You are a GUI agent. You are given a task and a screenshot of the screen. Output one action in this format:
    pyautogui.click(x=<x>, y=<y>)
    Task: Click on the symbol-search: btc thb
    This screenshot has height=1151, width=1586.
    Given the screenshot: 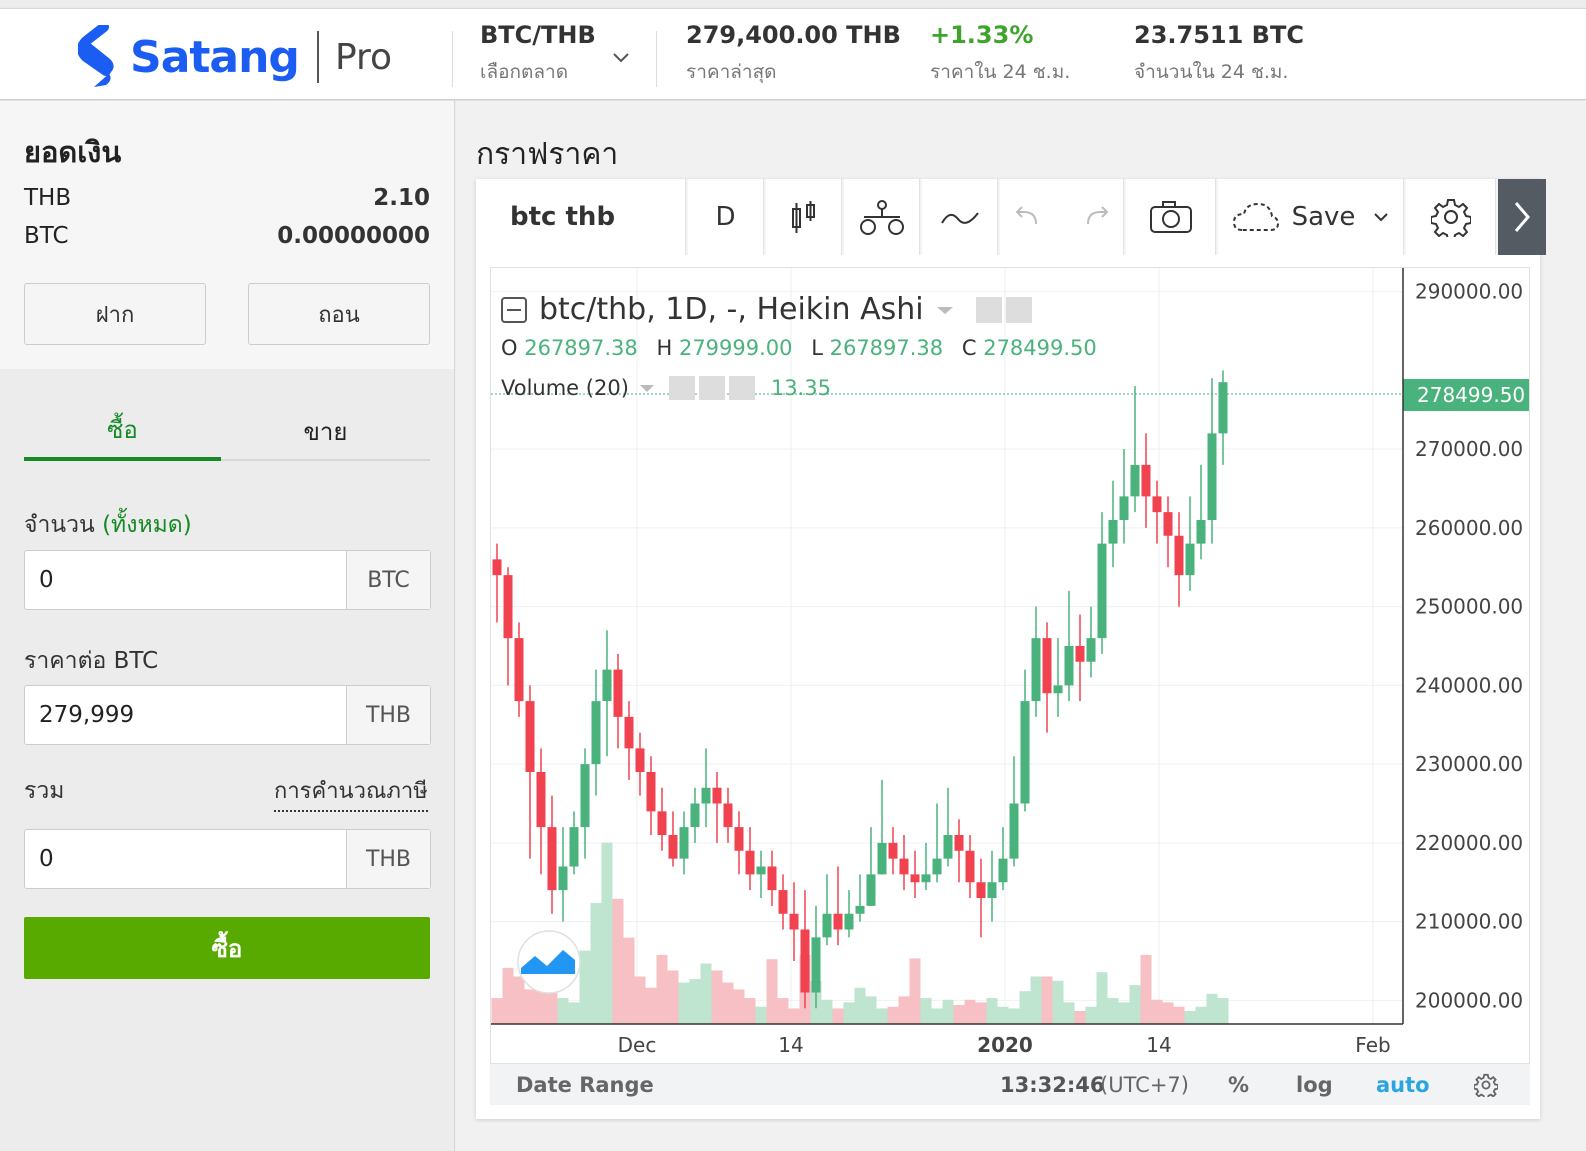 What is the action you would take?
    pyautogui.click(x=588, y=217)
    